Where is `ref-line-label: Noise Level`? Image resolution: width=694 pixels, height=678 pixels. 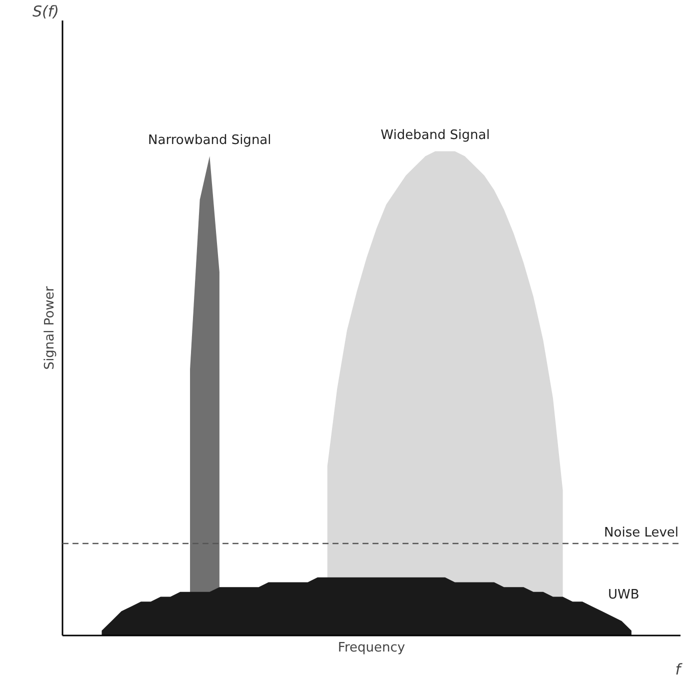
ref-line-label: Noise Level is located at coordinates (641, 532).